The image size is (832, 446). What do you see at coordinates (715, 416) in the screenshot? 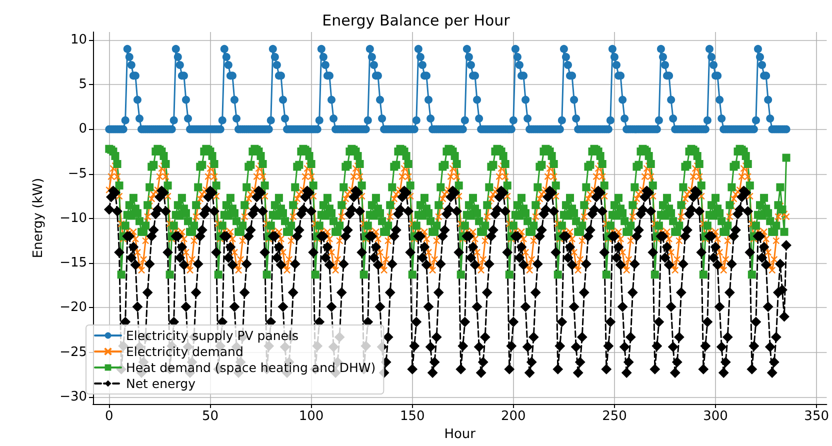
I see `x-tick-label: 300` at bounding box center [715, 416].